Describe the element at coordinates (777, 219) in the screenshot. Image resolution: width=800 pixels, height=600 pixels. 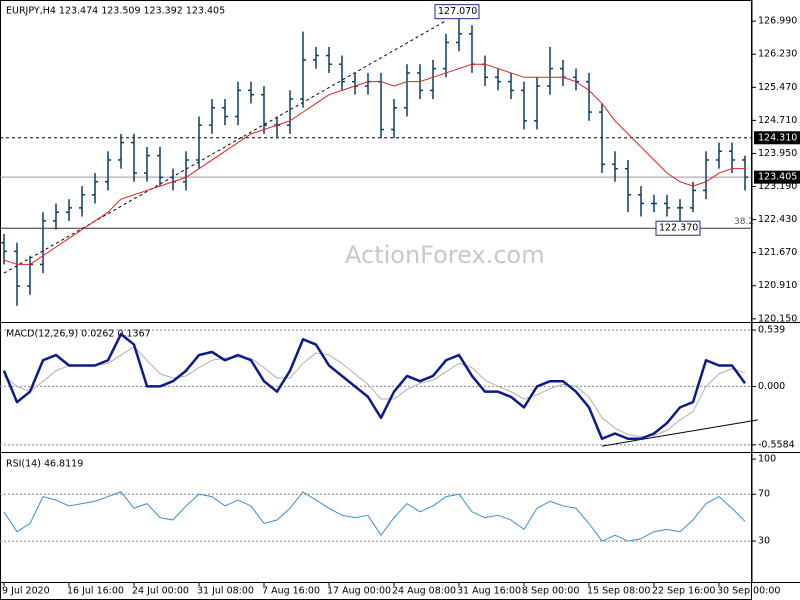
I see `y-tick-label: 122.430` at that location.